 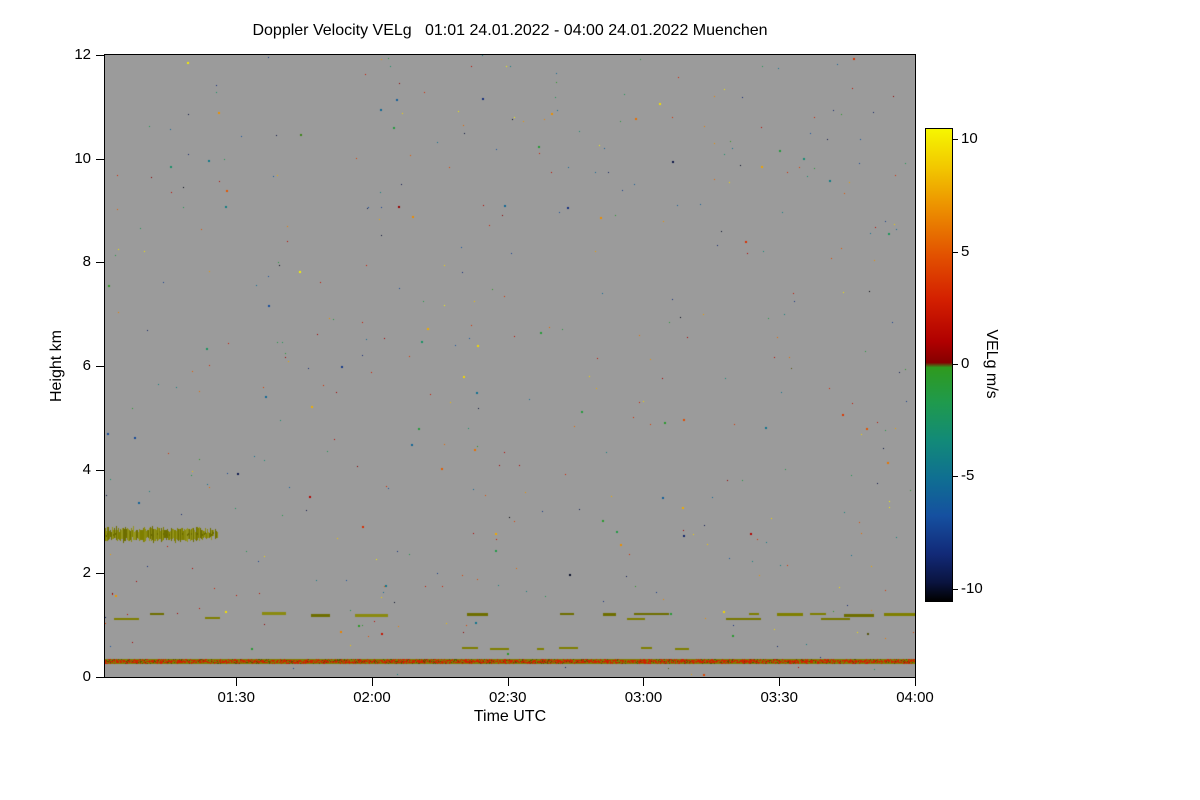 What do you see at coordinates (86, 469) in the screenshot?
I see `y-tick-label-4: 4` at bounding box center [86, 469].